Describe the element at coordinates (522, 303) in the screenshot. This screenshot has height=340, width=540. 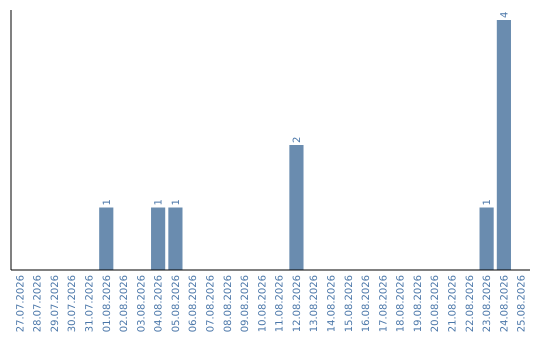
I see `x-tick-label: 25.08.2026` at that location.